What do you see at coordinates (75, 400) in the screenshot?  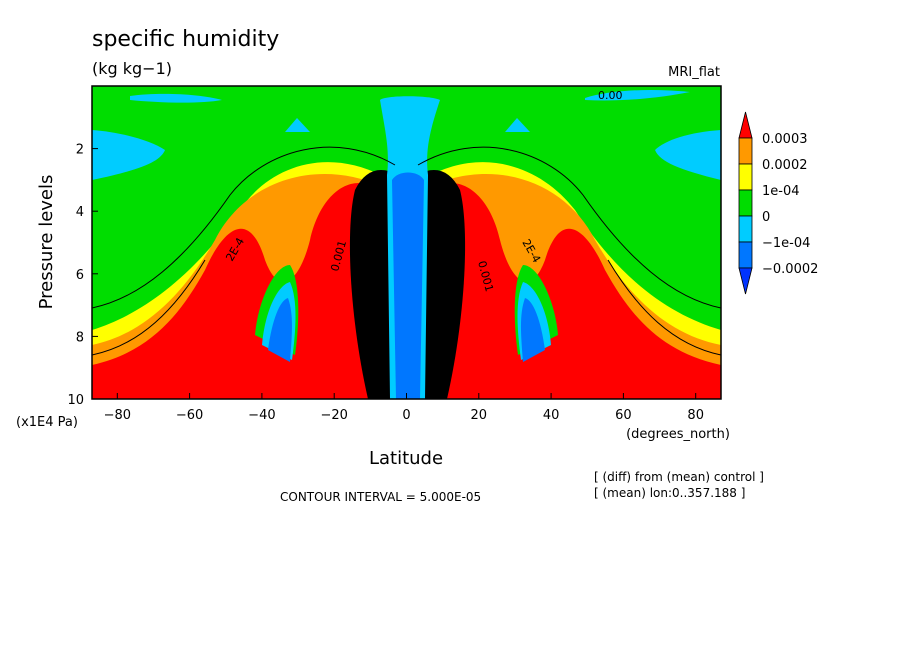 I see `y-tick-label: 10` at bounding box center [75, 400].